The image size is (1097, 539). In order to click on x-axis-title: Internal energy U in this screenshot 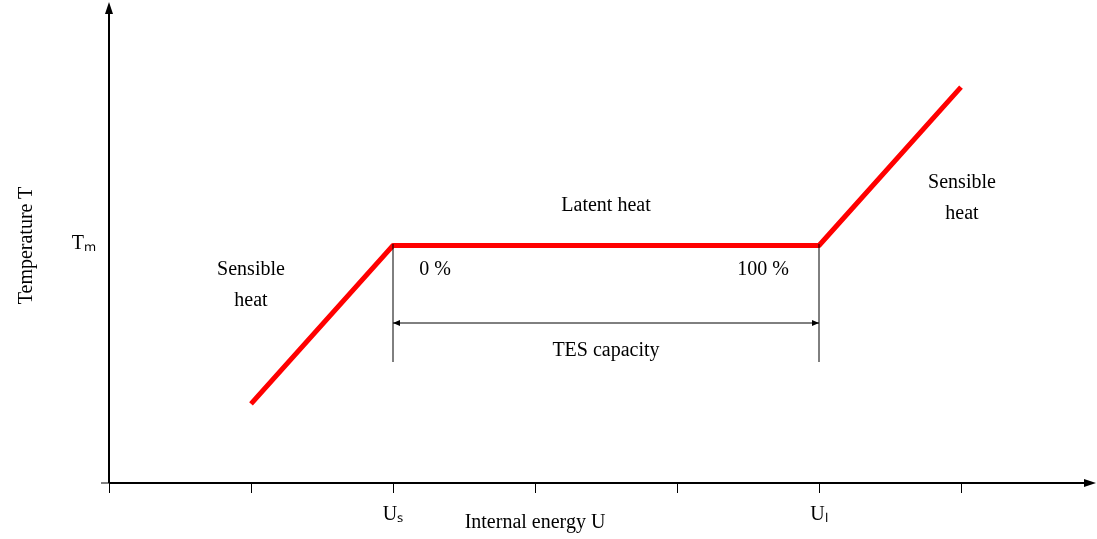, I will do `click(535, 522)`.